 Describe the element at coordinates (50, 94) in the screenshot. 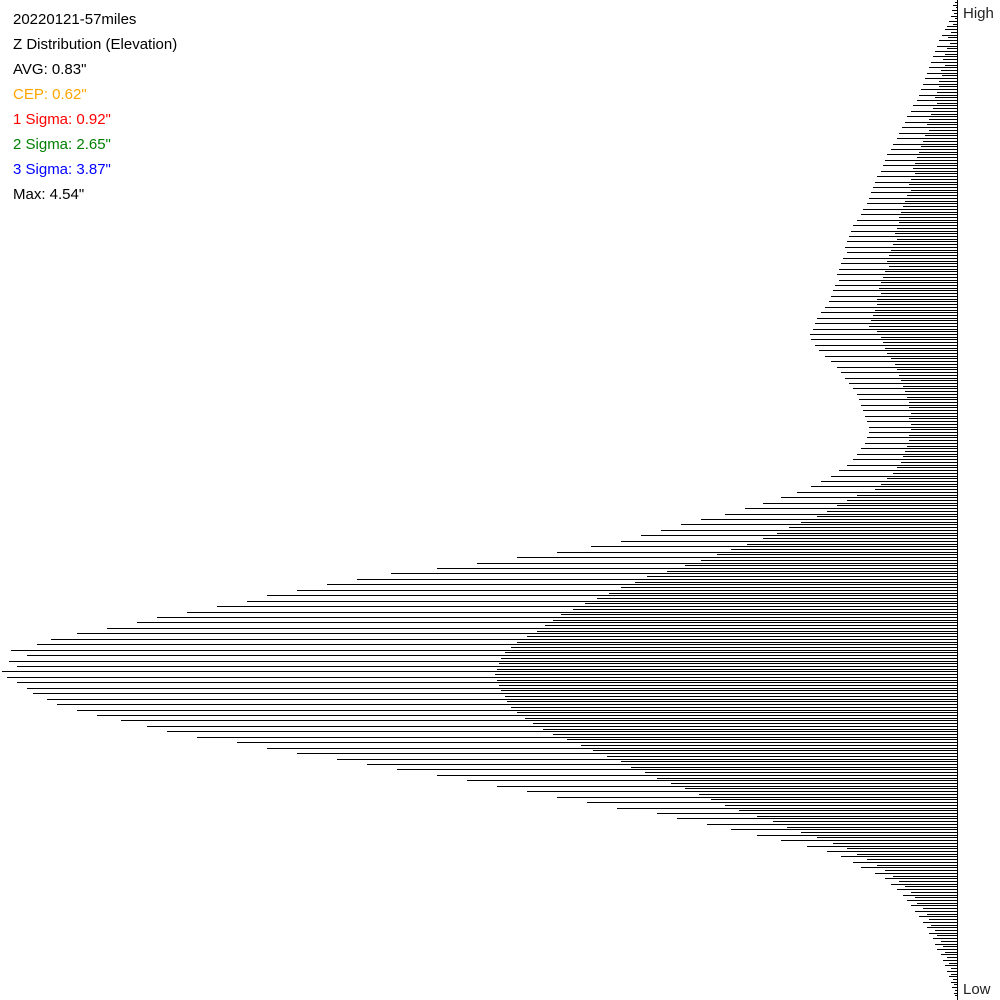

I see `stat-cep: CEP: 0.62"` at that location.